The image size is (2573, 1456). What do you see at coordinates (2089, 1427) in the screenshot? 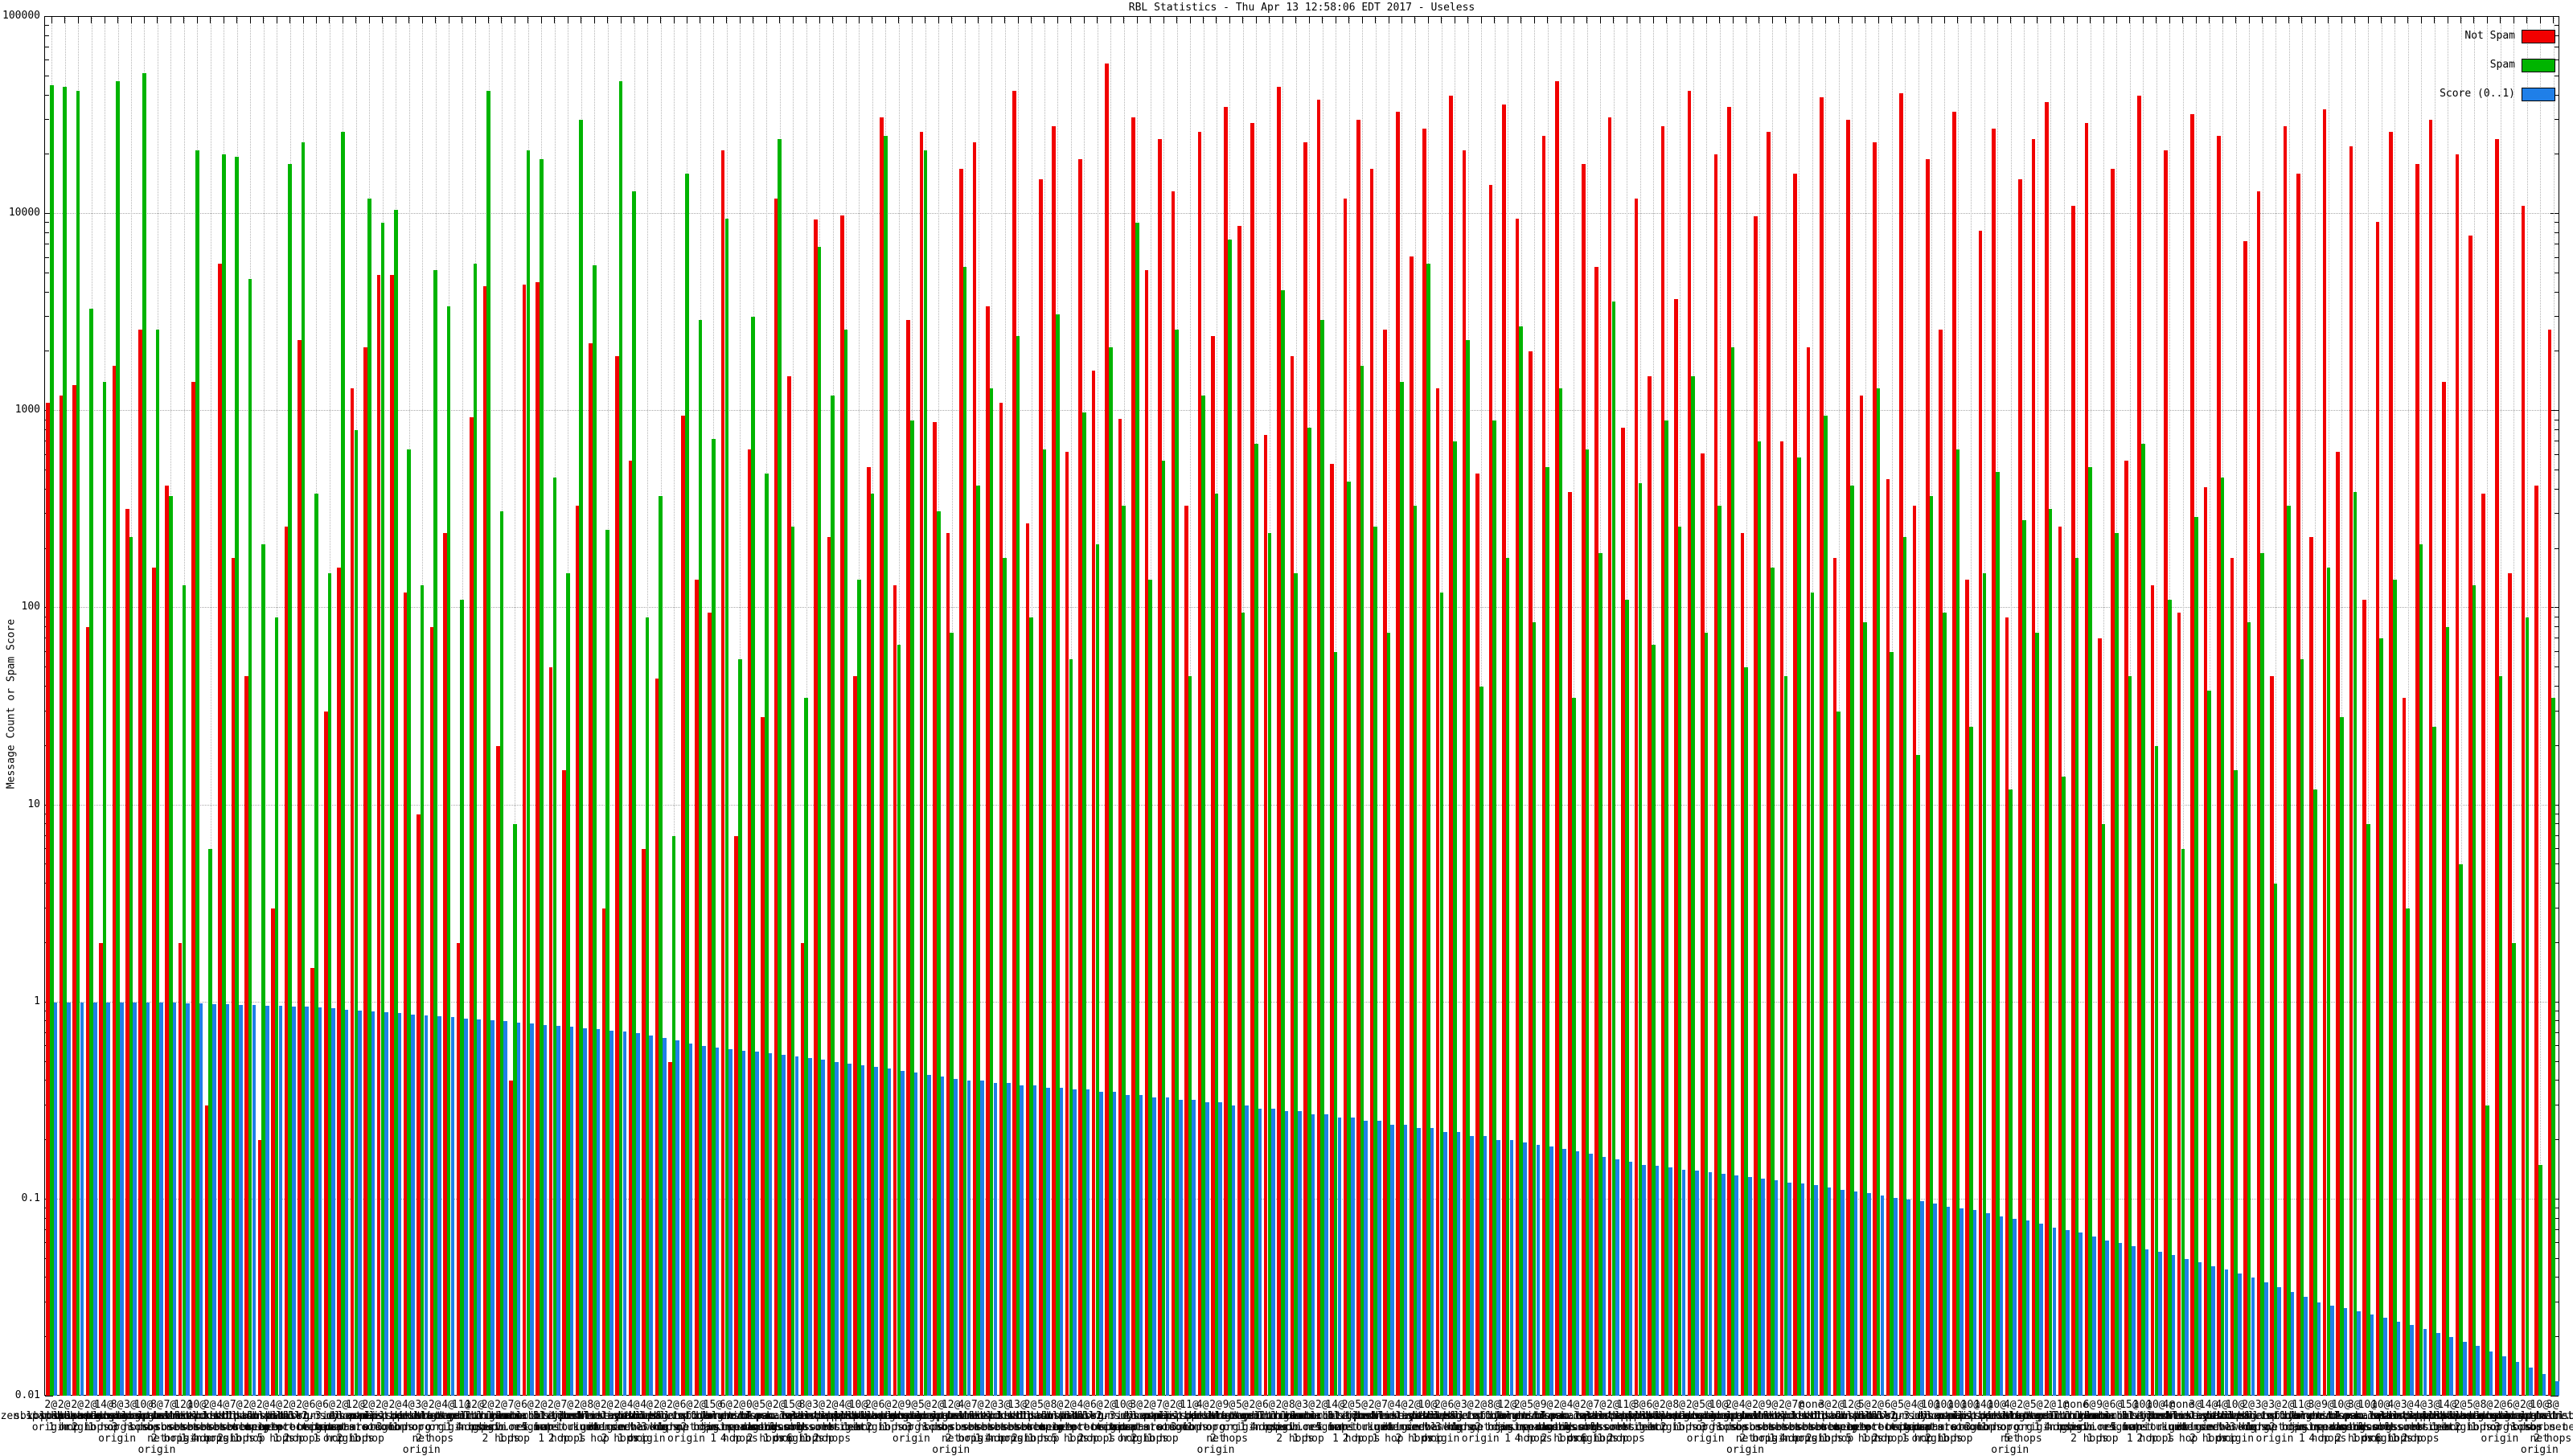
I see `x-tick-label: gbudb.net` at bounding box center [2089, 1427].